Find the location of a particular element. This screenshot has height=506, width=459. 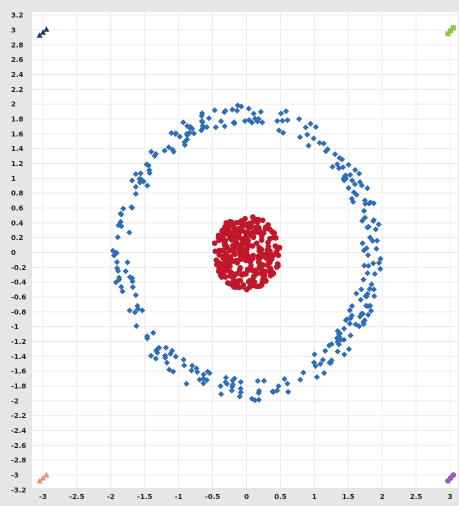

y-tick-label: -1.4 is located at coordinates (18, 357).